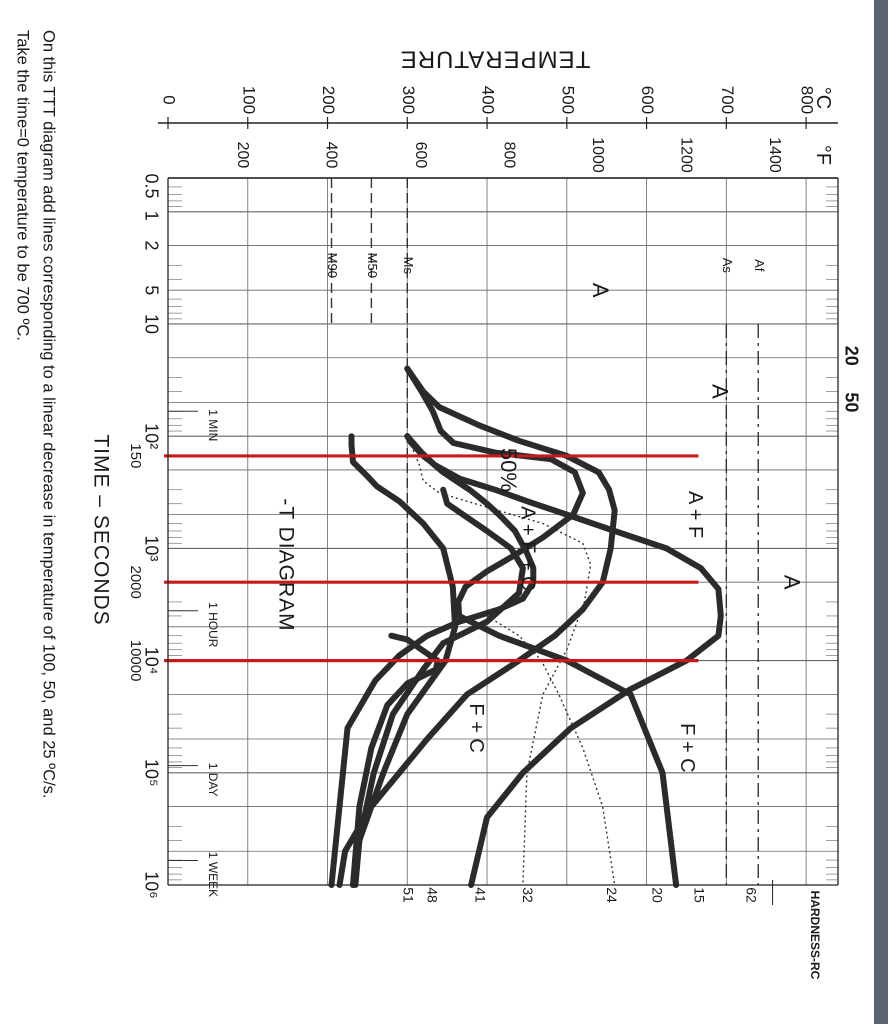 Image resolution: width=888 pixels, height=1024 pixels. I want to click on fifty-percent-curves, so click(511, 660).